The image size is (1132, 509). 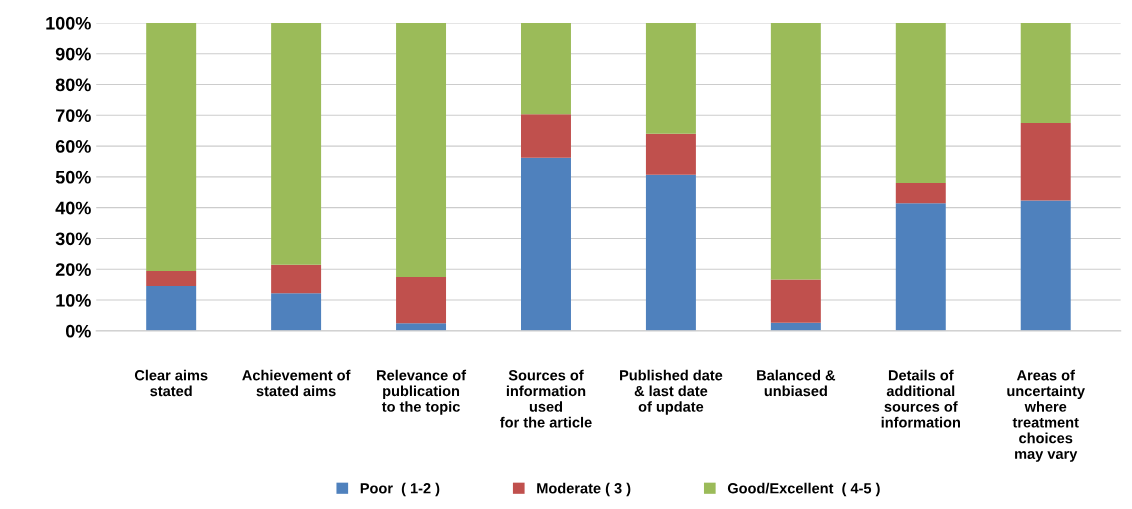 I want to click on y-tick-label: 20%, so click(x=73, y=269).